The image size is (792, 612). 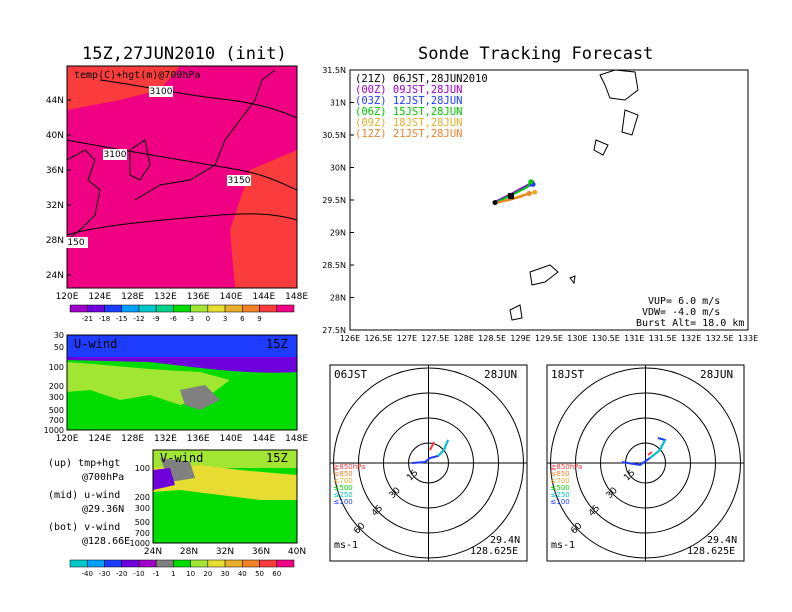 What do you see at coordinates (421, 112) in the screenshot?
I see `tracking-legend-item: (06Z) 15JST,28JUN` at bounding box center [421, 112].